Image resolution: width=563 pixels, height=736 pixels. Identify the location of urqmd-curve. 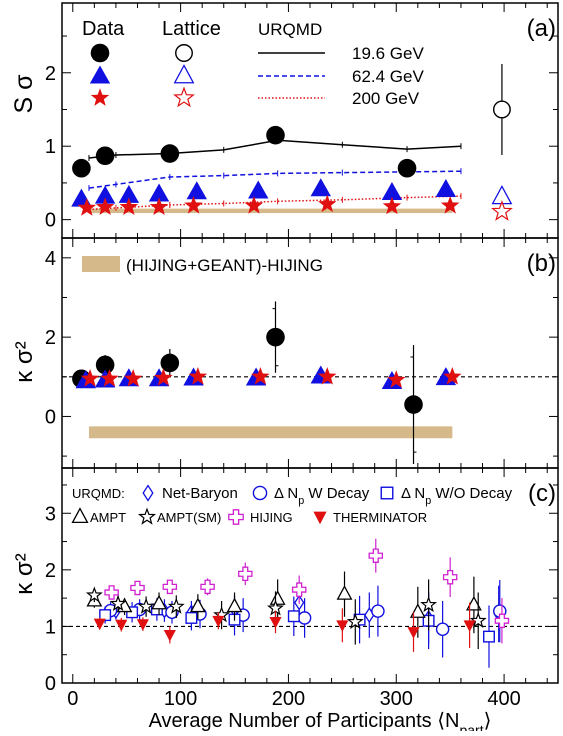
(275, 179).